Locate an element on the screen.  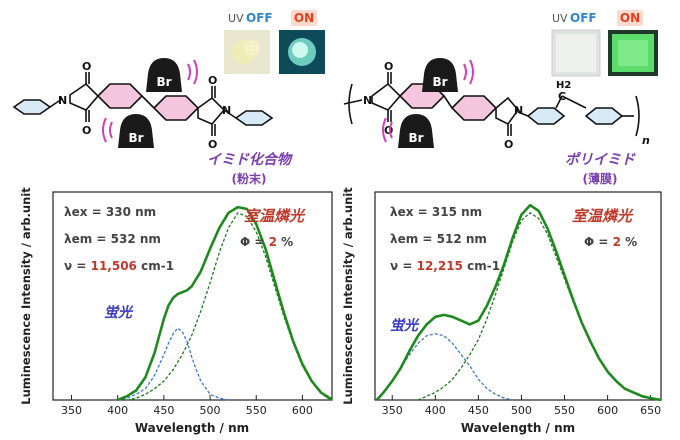
repeat-n: n is located at coordinates (646, 140).